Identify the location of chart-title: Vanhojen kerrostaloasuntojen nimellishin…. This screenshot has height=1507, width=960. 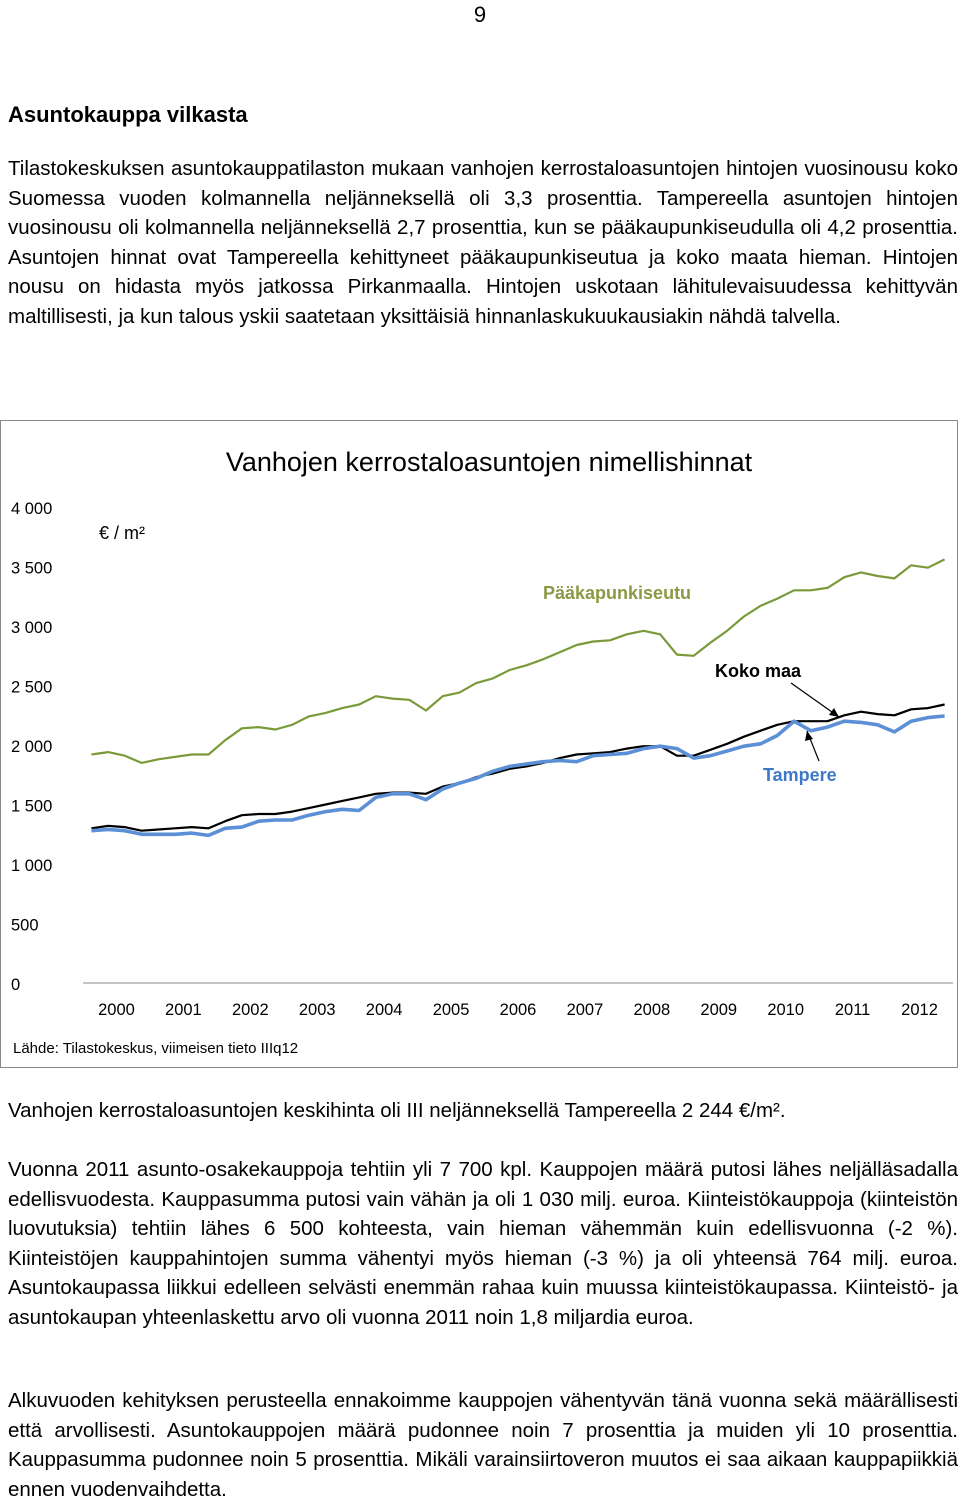
(489, 462).